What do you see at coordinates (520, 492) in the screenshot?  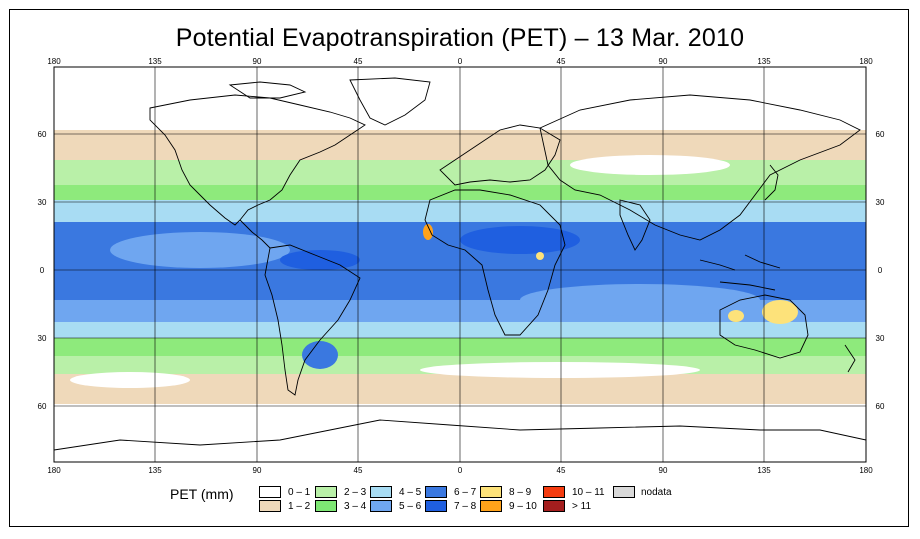 I see `legend-label: 8 – 9` at bounding box center [520, 492].